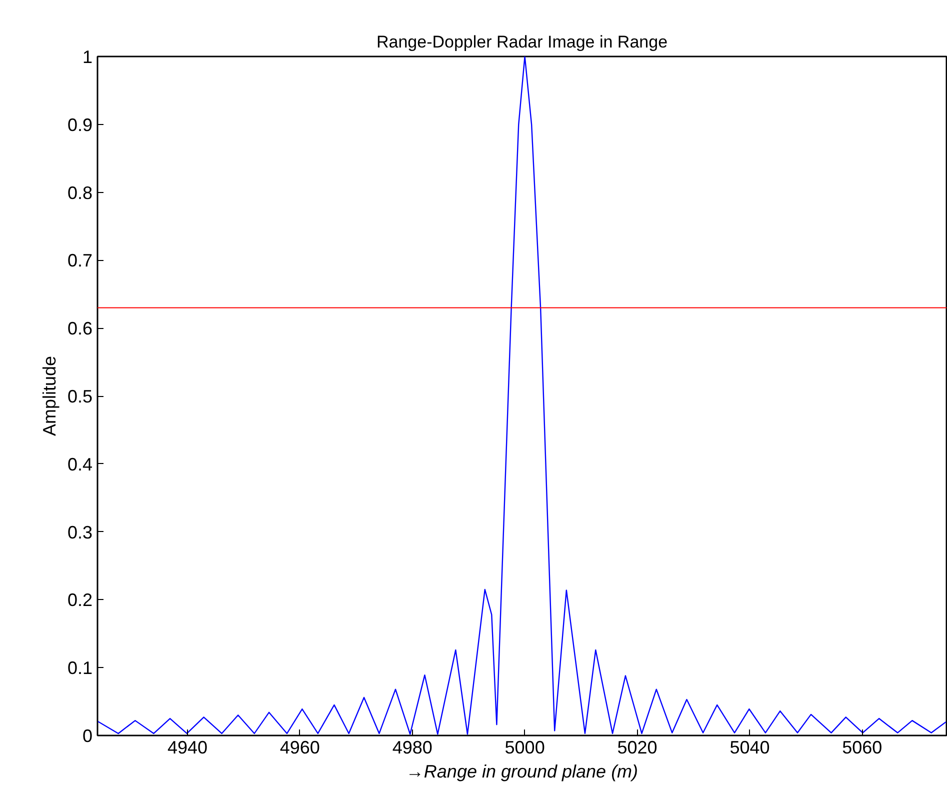 Image resolution: width=947 pixels, height=805 pixels. What do you see at coordinates (412, 748) in the screenshot?
I see `x-tick-label: 4980` at bounding box center [412, 748].